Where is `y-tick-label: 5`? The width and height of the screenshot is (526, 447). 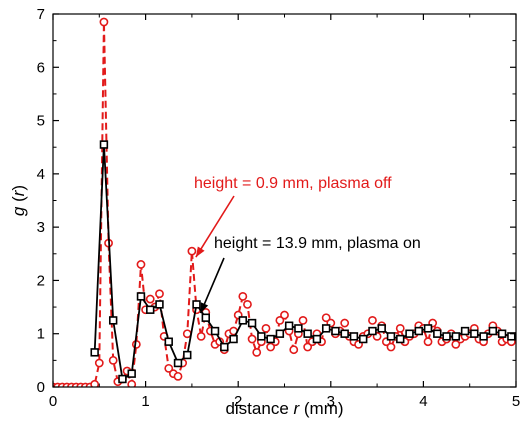
y-tick-label: 5 is located at coordinates (41, 121).